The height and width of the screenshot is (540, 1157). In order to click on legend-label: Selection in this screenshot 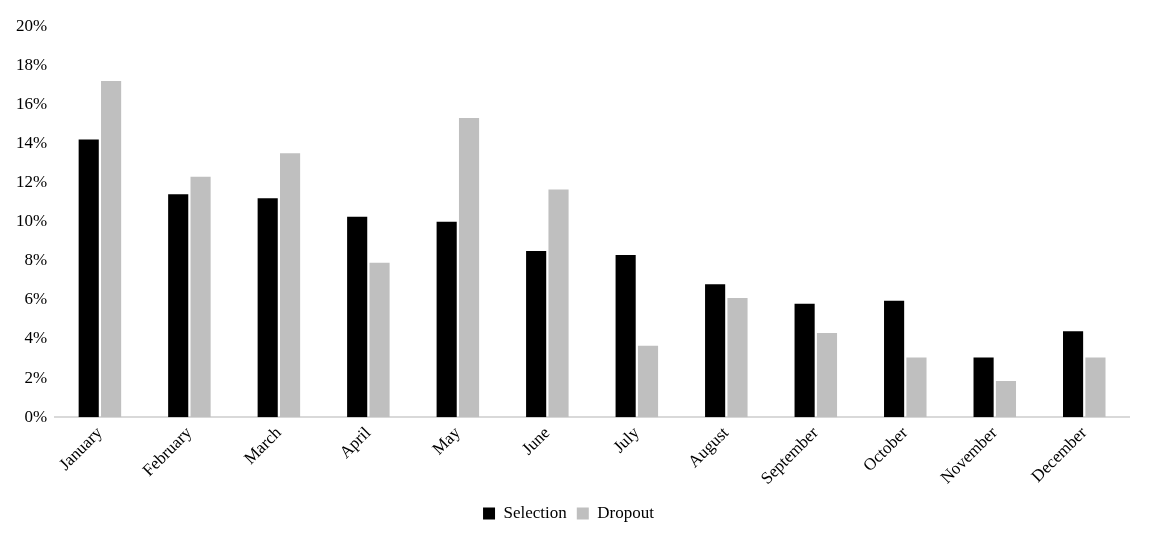, I will do `click(535, 512)`.